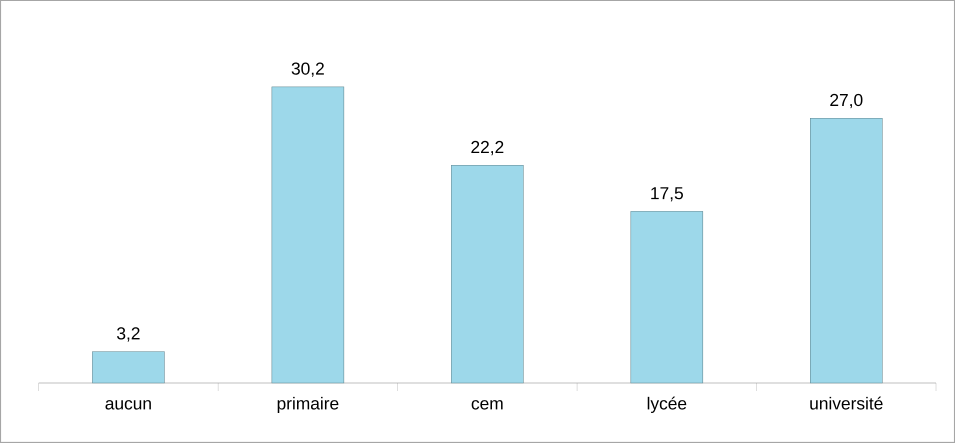 This screenshot has height=443, width=955. What do you see at coordinates (667, 404) in the screenshot?
I see `x-tick-label: lycée` at bounding box center [667, 404].